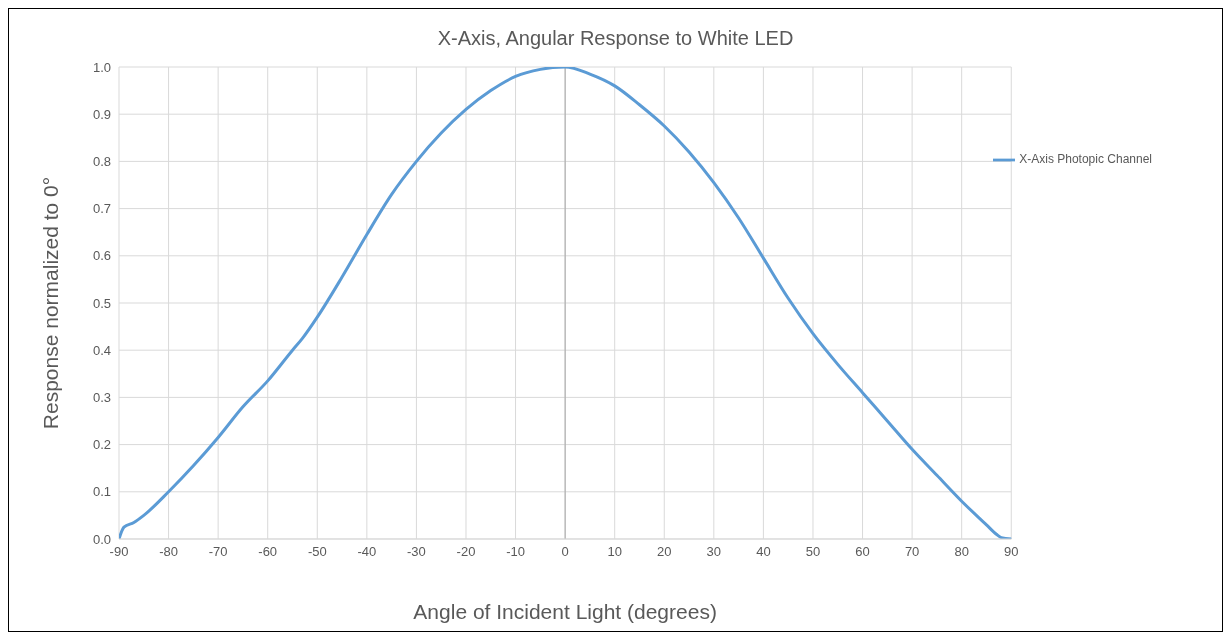 The width and height of the screenshot is (1231, 640). I want to click on x-tick-label: -80, so click(168, 552).